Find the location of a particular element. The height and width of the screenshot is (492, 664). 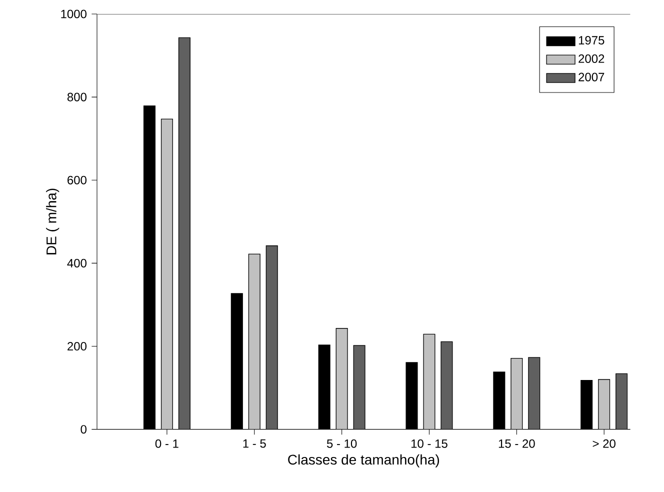

legend-label: 2007 is located at coordinates (591, 77).